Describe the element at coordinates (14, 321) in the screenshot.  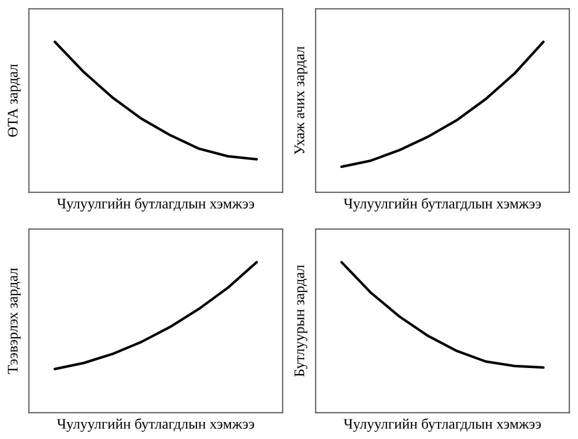
I see `y-axis-title: Тээвэрлэх зардал` at that location.